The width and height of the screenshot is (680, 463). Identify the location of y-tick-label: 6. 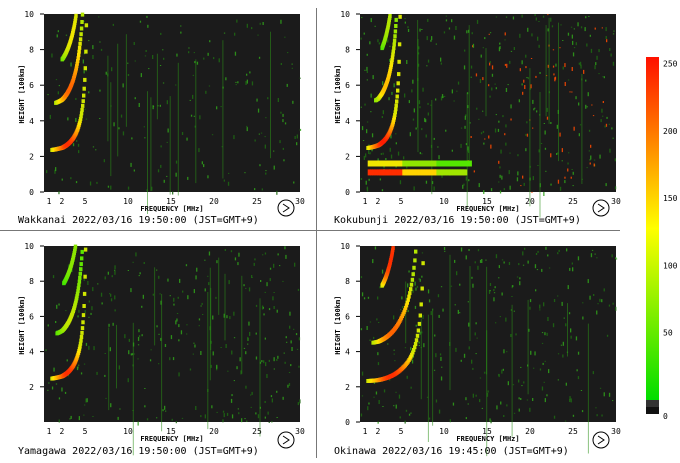
(347, 316).